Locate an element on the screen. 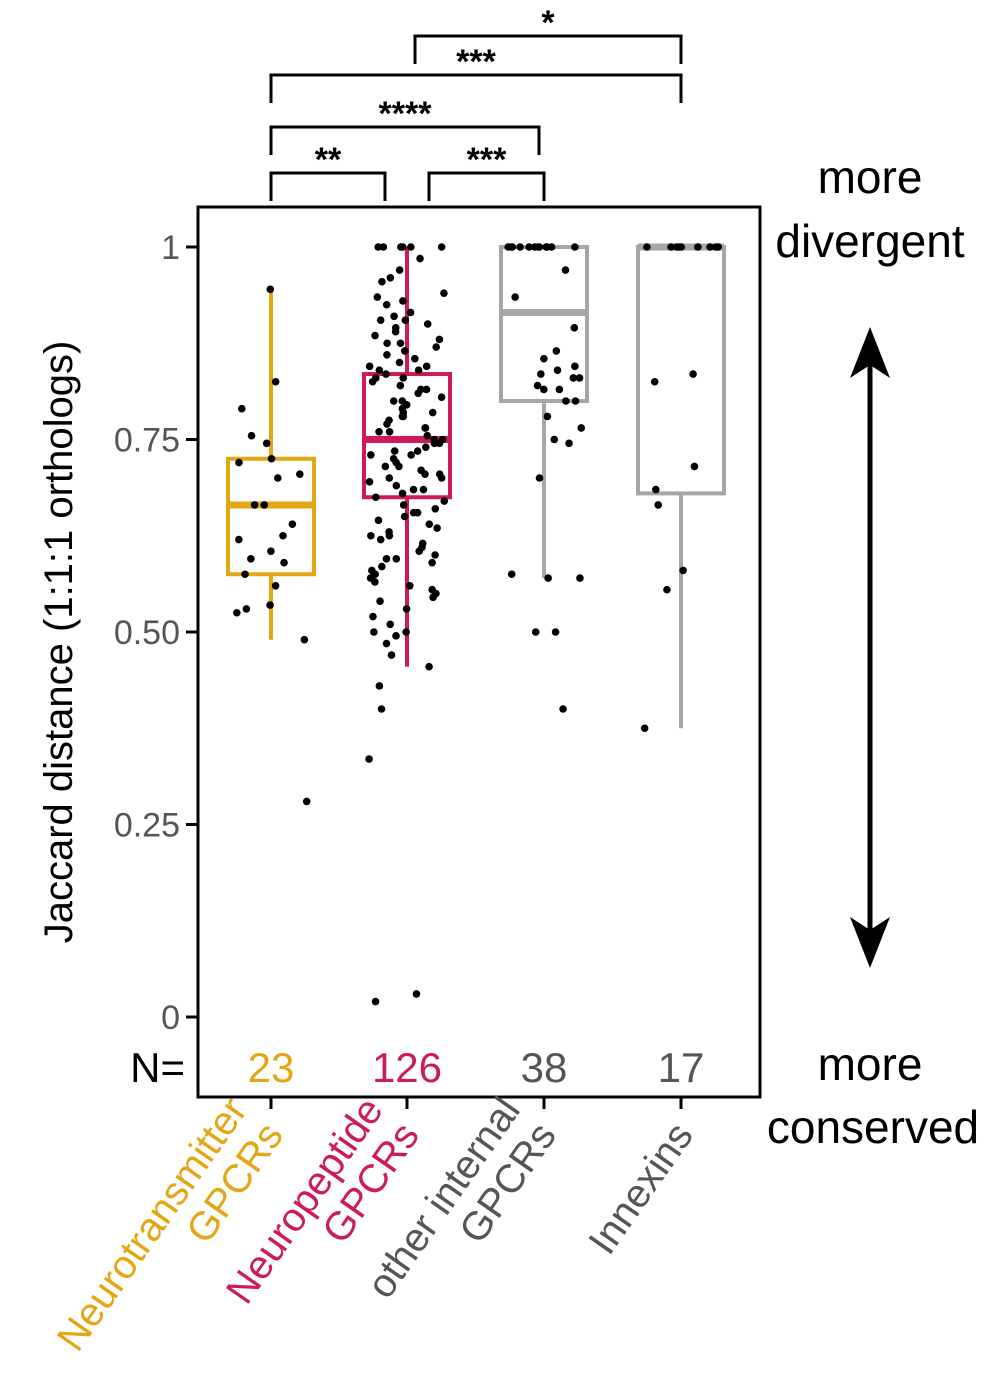 Image resolution: width=991 pixels, height=1383 pixels. significance-label: *** is located at coordinates (476, 62).